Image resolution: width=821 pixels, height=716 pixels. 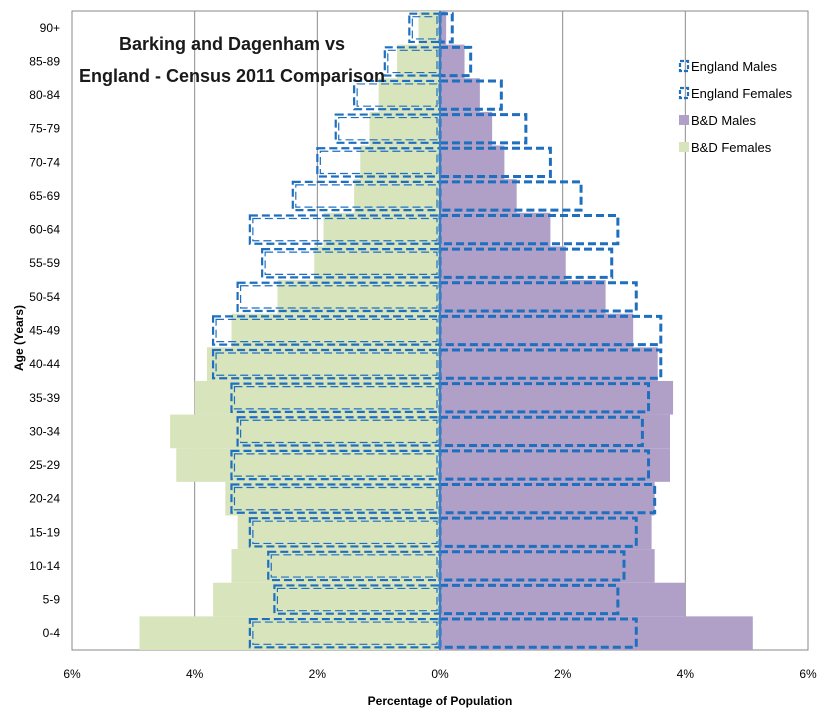 I want to click on y-tick-label: 70-74, so click(x=44, y=162).